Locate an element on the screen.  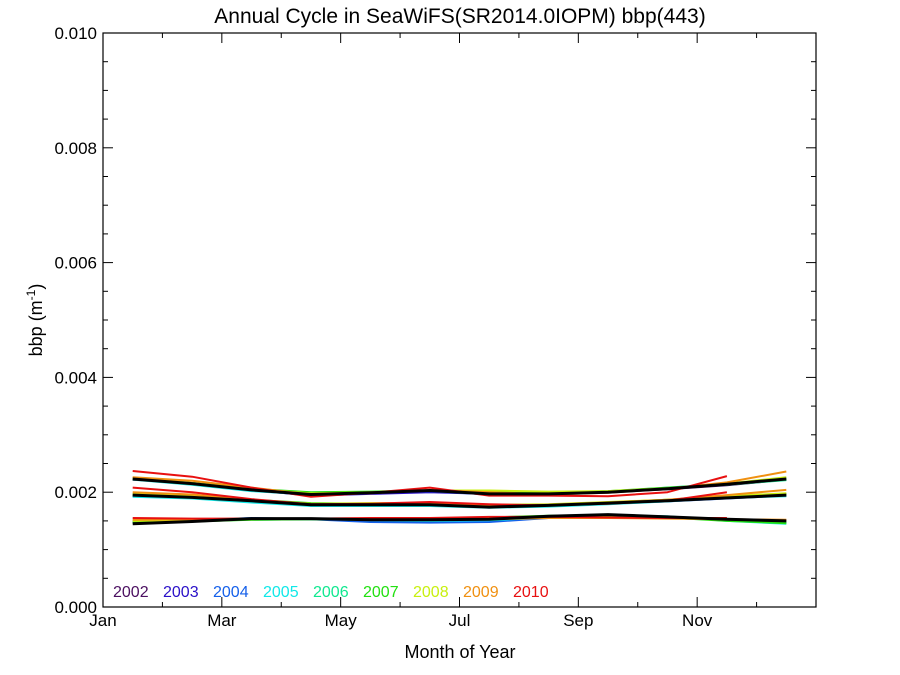
legend-item-2008: 2008 is located at coordinates (431, 592).